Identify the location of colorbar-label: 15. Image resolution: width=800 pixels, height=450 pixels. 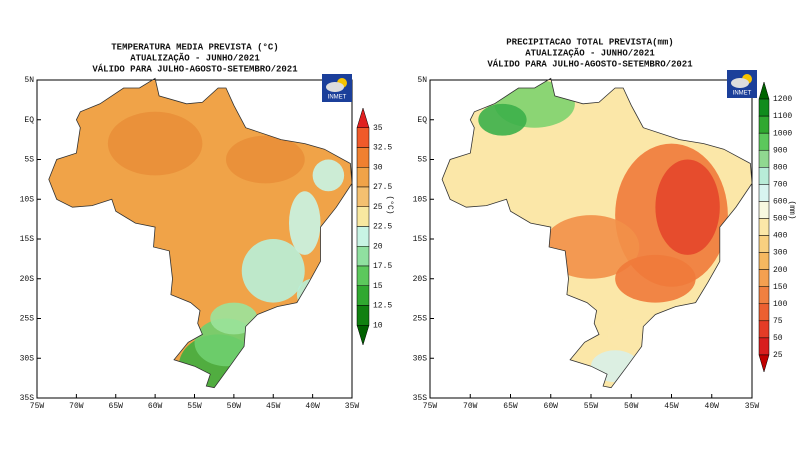
(378, 286).